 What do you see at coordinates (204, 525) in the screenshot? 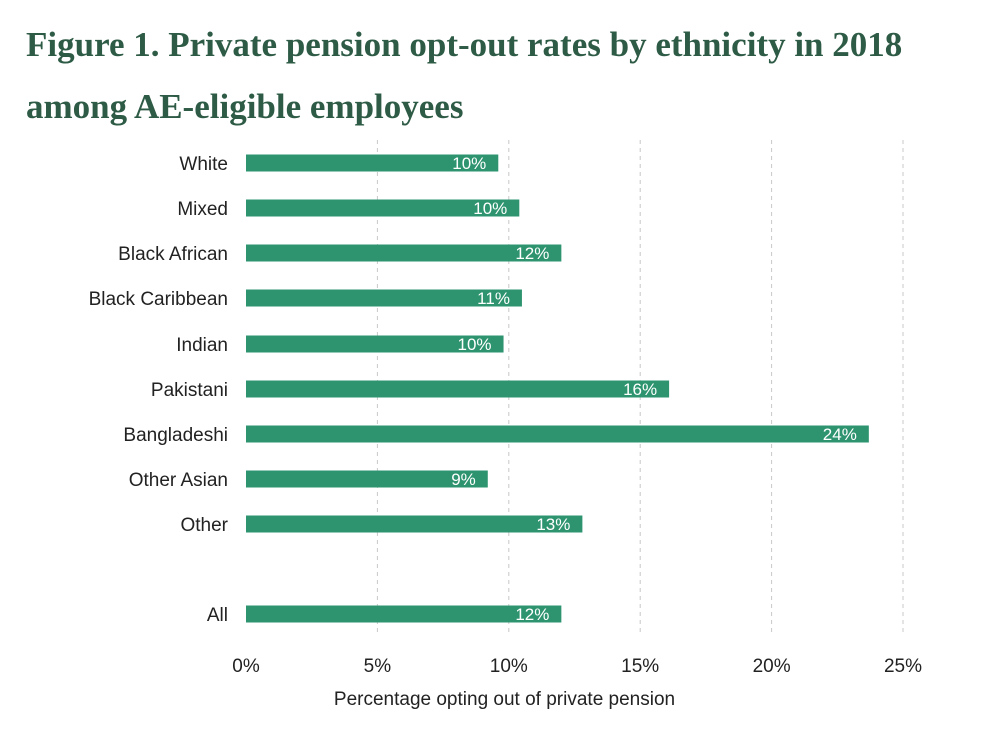
I see `category-label: Other` at bounding box center [204, 525].